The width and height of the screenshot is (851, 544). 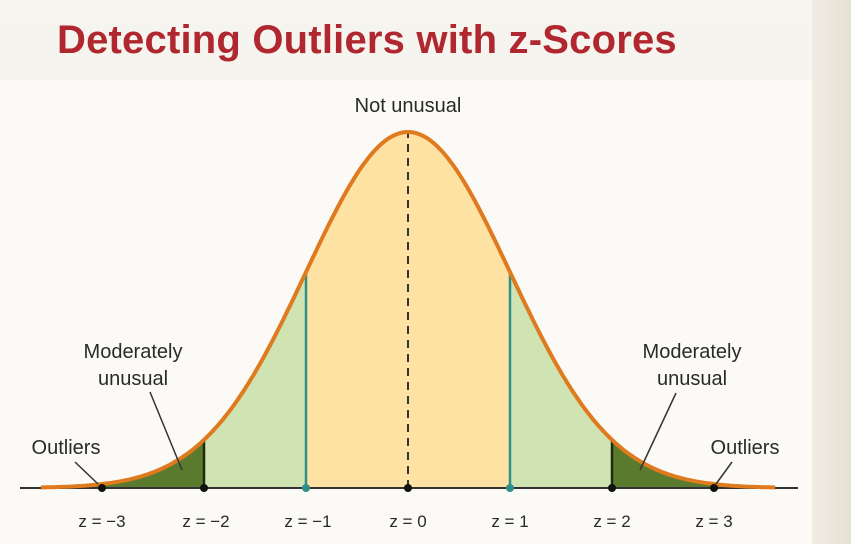 I want to click on slide-title: Detecting Outliers with z-Scores, so click(x=367, y=40).